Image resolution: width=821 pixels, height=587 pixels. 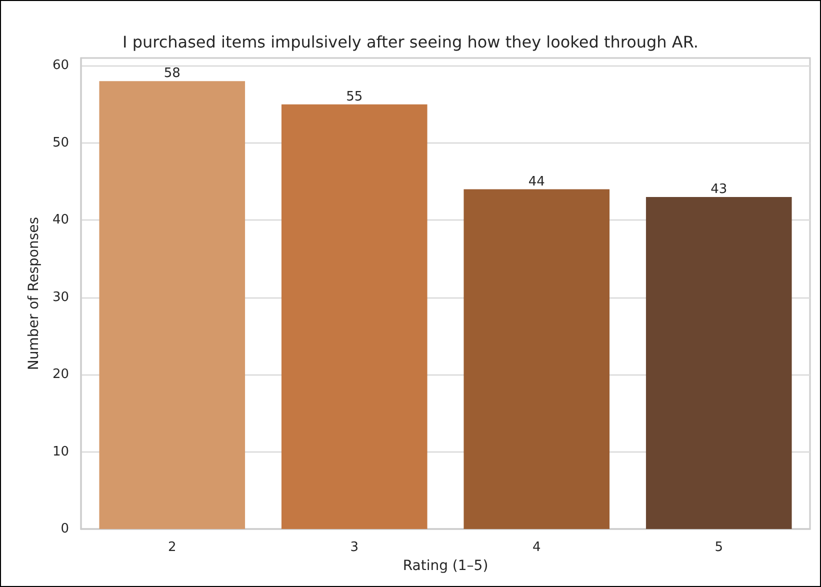 What do you see at coordinates (719, 547) in the screenshot?
I see `x-tick-label: 5` at bounding box center [719, 547].